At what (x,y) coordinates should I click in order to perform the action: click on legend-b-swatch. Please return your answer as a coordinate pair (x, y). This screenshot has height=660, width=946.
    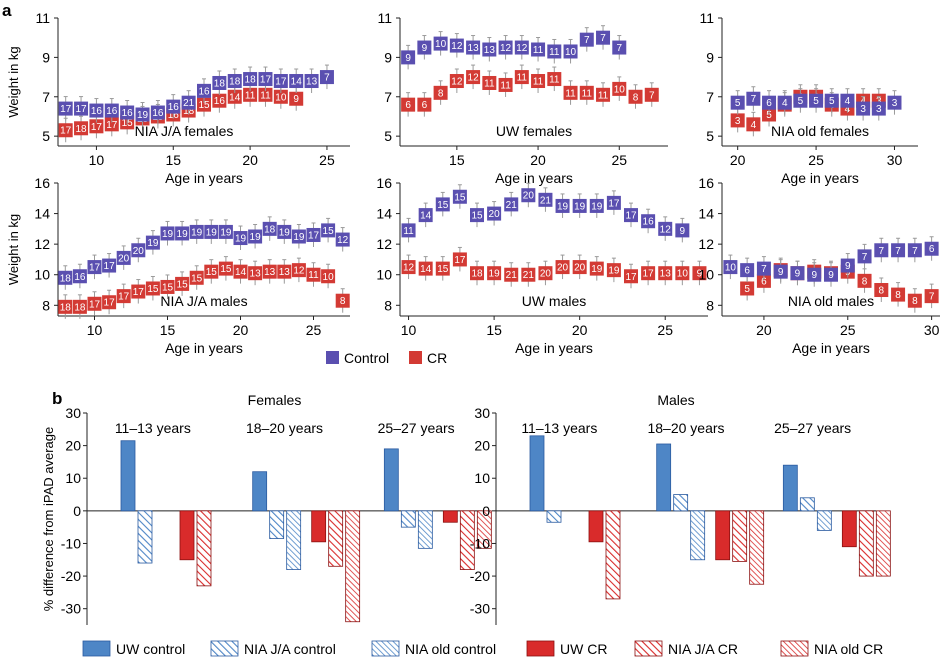
    Looking at the image, I should click on (794, 648).